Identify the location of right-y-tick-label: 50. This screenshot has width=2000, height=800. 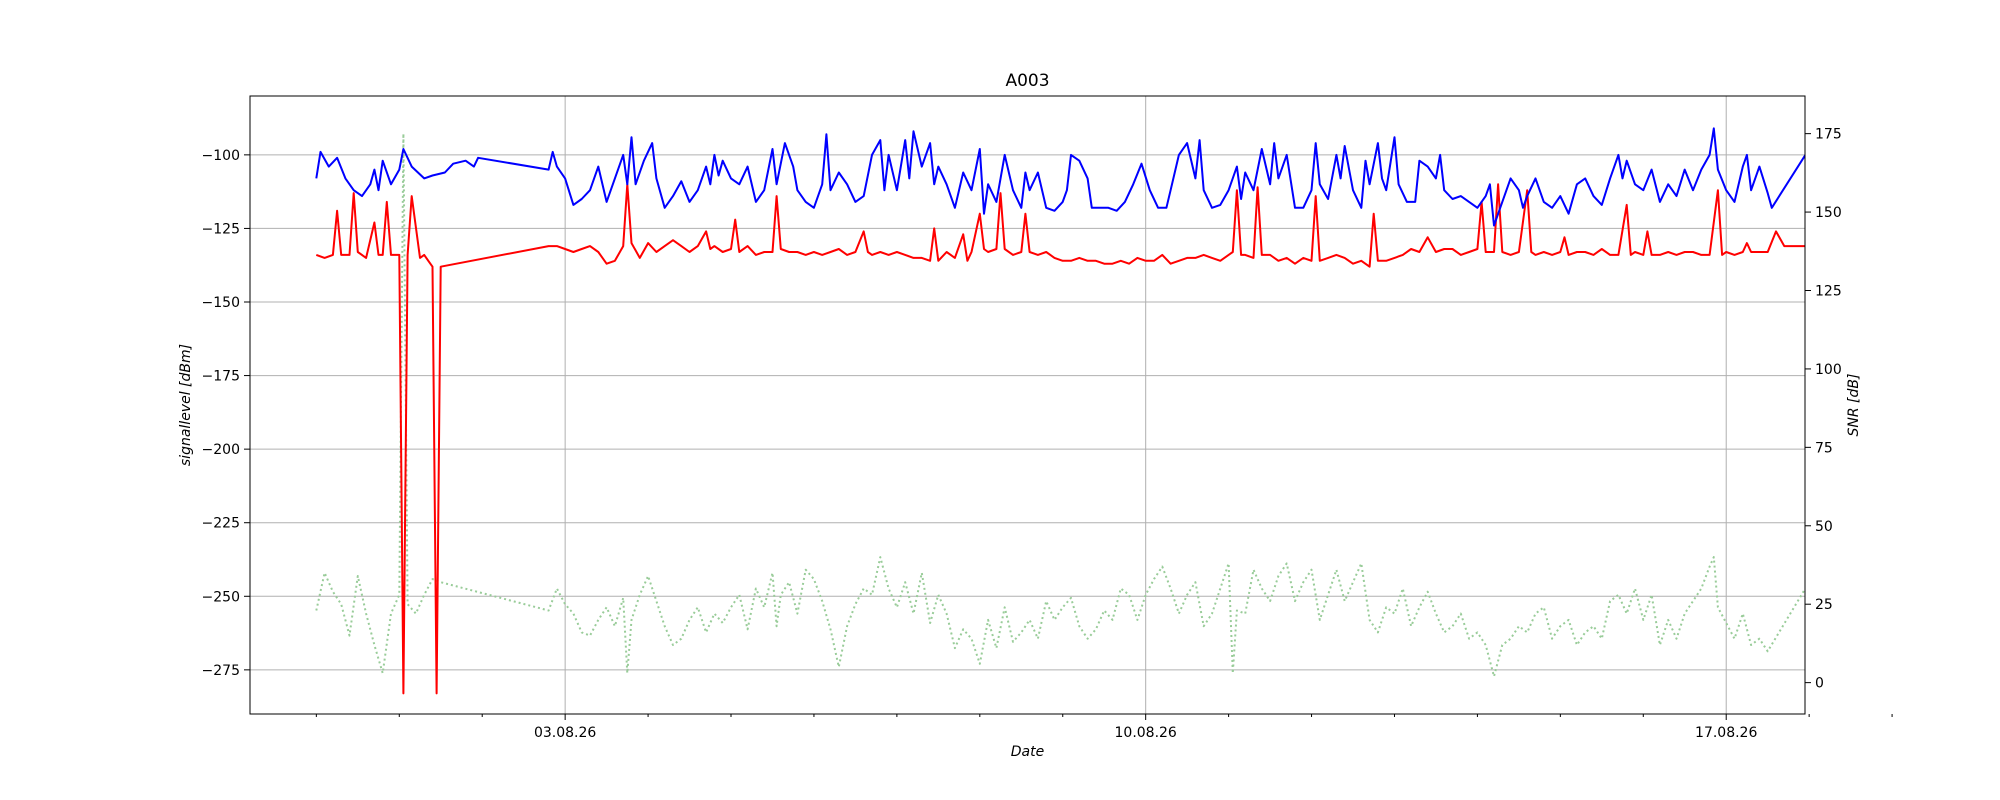
(1824, 527).